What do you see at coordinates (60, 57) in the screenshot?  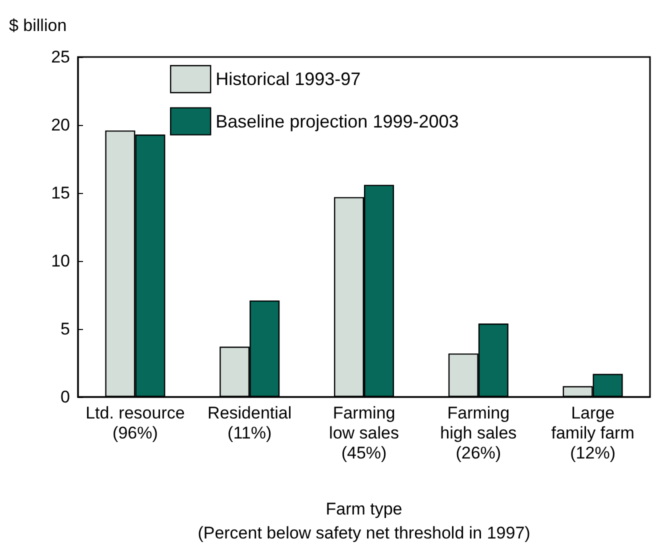 I see `y-tick-label: 25` at bounding box center [60, 57].